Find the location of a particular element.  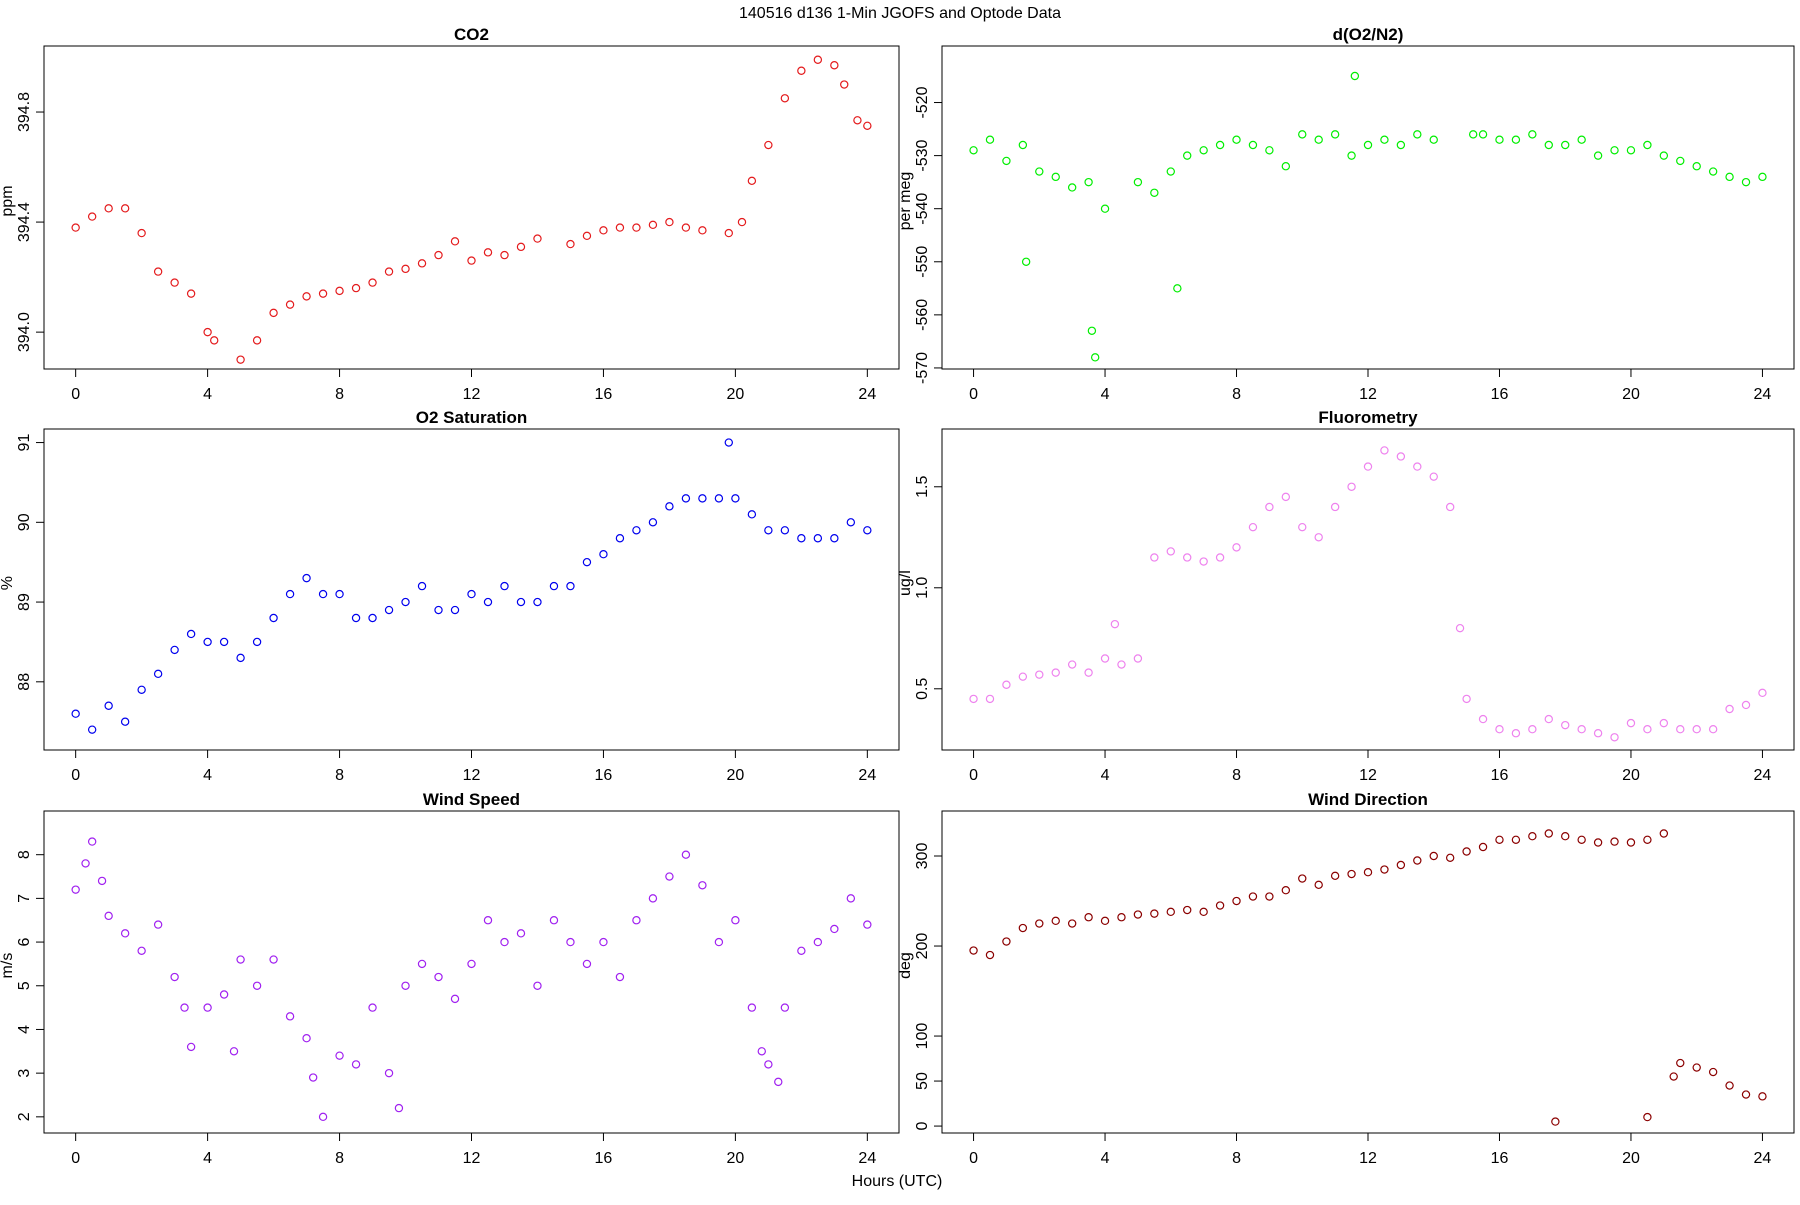

x-tick-label: 12 is located at coordinates (1368, 775).